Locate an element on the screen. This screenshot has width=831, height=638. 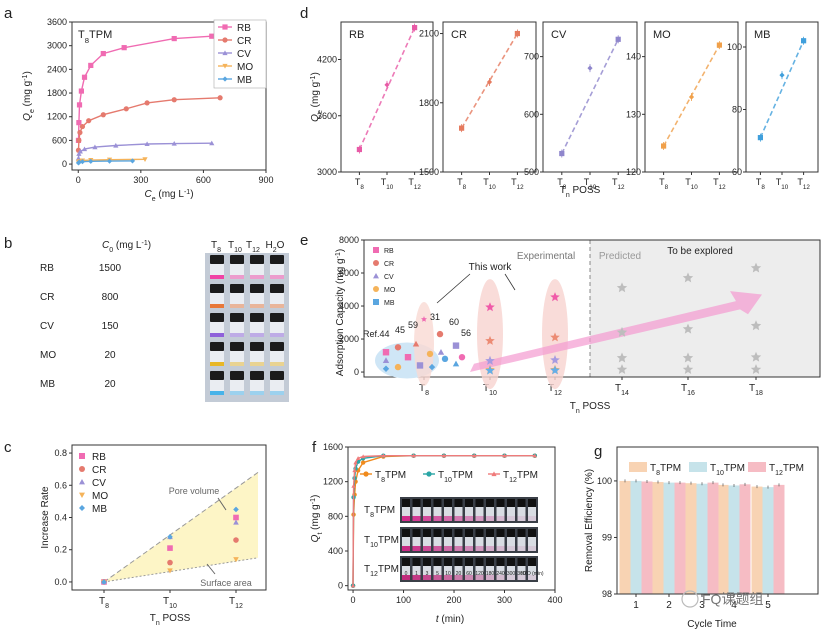
y-tick-label: 2400 is located at coordinates (57, 69).